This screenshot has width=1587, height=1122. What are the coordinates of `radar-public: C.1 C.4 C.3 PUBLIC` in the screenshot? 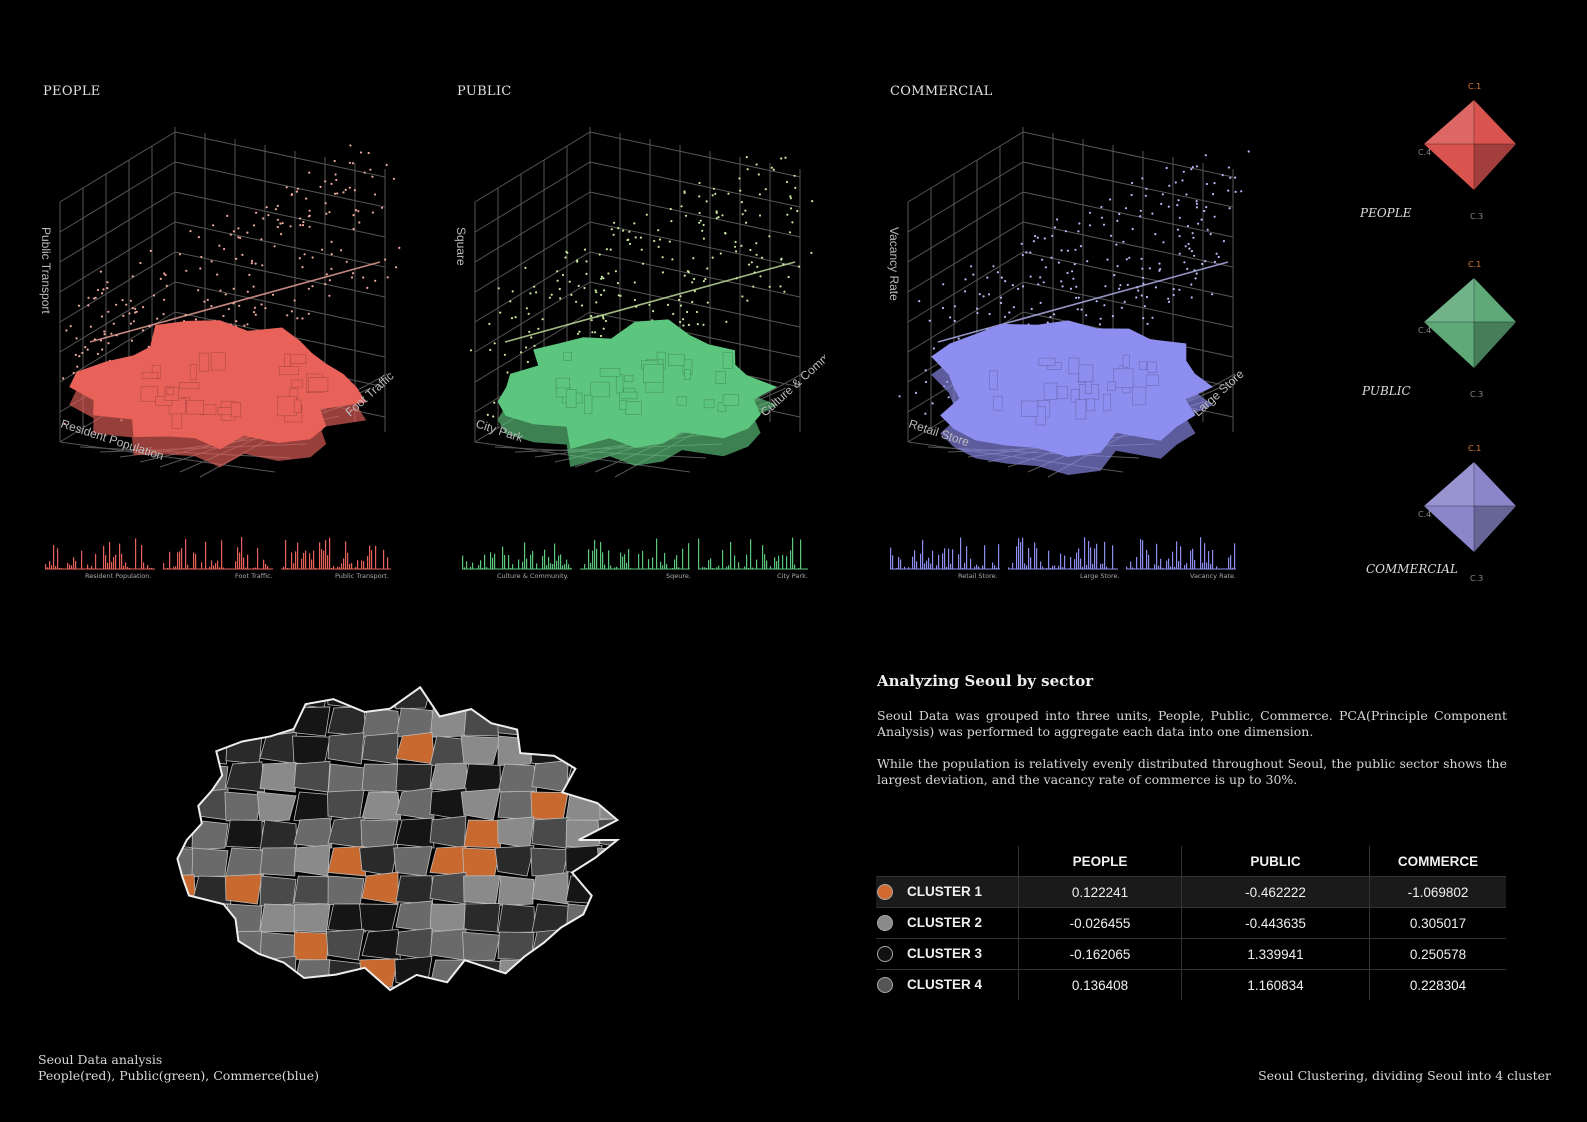 It's located at (1450, 341).